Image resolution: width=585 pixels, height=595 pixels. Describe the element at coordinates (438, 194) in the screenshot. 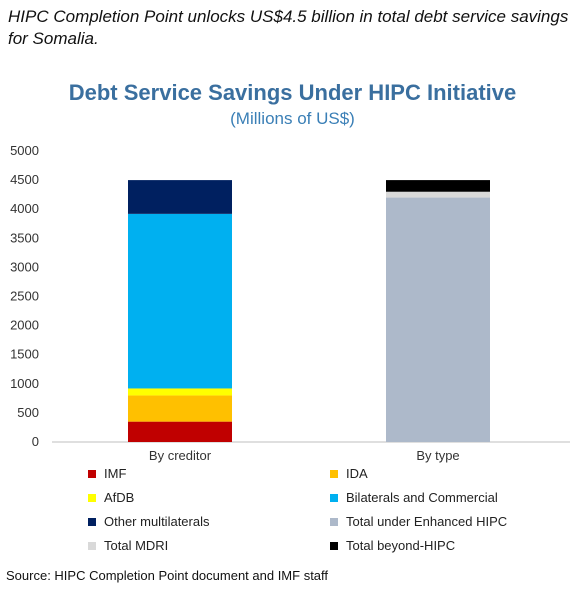

I see `bar-segment-total-mdri` at that location.